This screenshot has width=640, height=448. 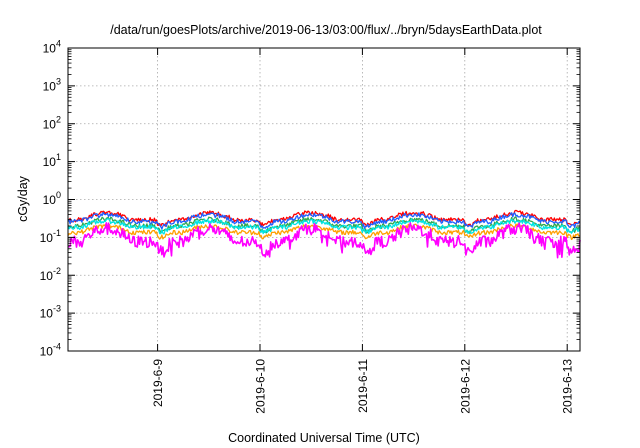 I want to click on x-tick-label: 2019-6-11, so click(x=363, y=386).